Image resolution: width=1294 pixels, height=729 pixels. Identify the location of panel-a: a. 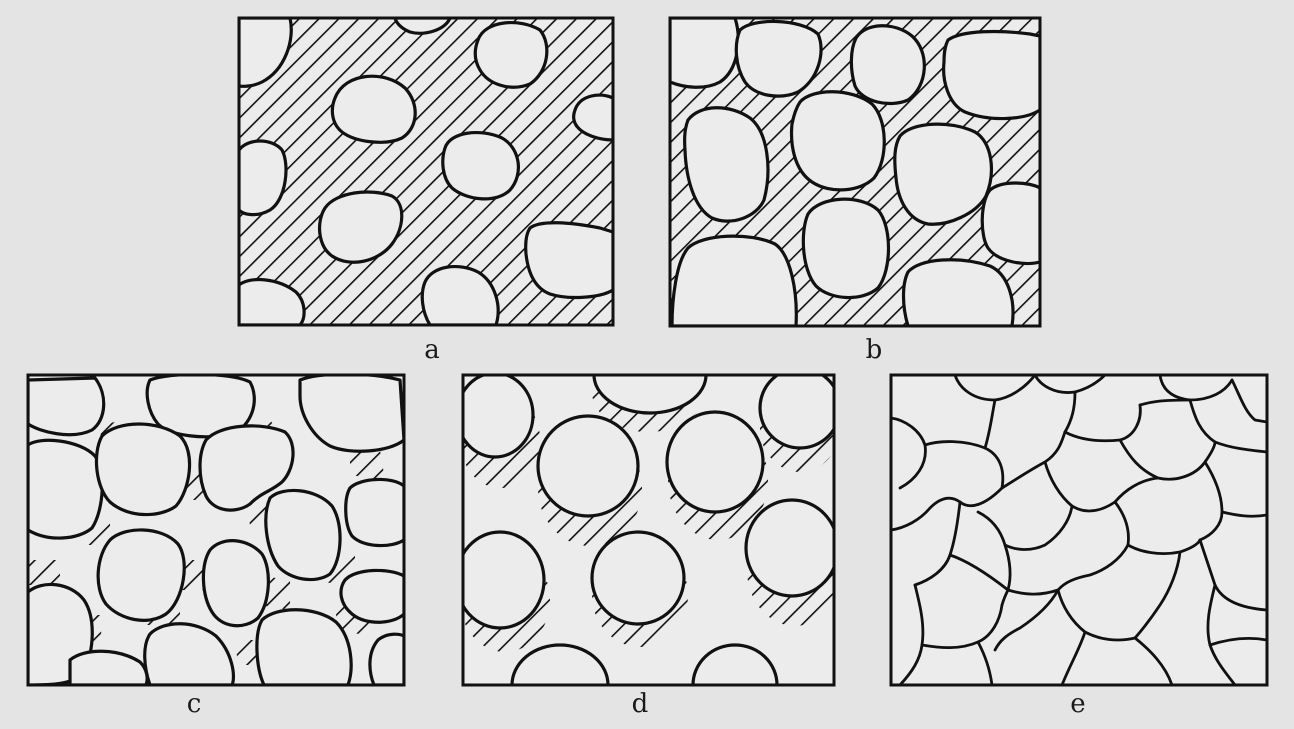
(426, 190).